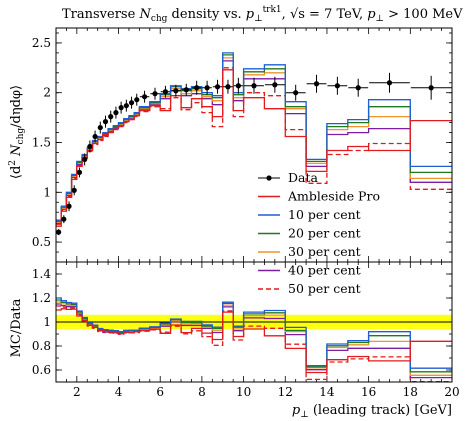 This screenshot has width=467, height=421. I want to click on legend-data-marker, so click(269, 178).